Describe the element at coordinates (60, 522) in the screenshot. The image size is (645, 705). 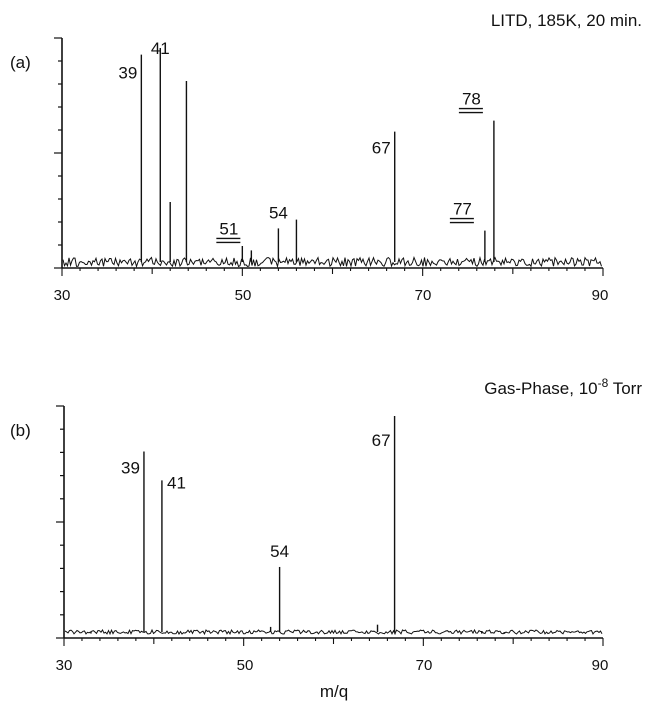
I see `panel-b-y-ticks` at that location.